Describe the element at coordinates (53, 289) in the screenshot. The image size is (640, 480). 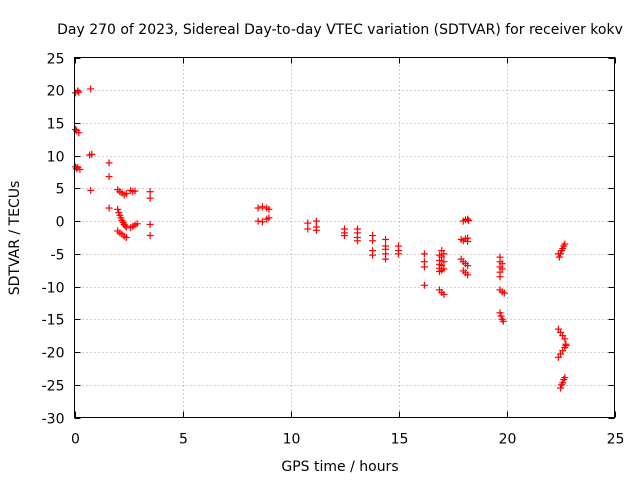
I see `y-tick-label: -10` at that location.